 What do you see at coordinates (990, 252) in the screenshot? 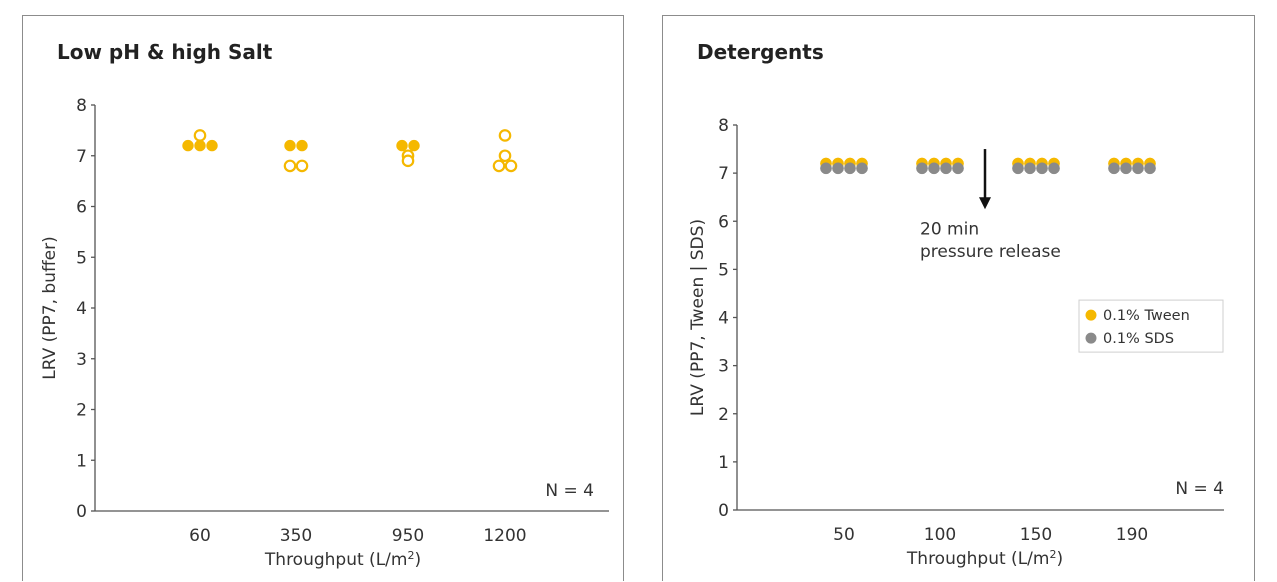
I see `arrow-annotation-line2: pressure release` at bounding box center [990, 252].